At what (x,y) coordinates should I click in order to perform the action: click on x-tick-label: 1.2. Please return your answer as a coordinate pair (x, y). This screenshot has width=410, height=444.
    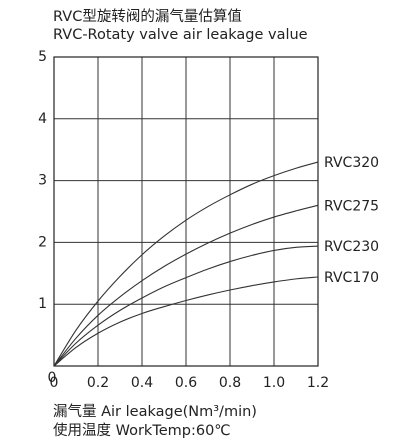
    Looking at the image, I should click on (318, 383).